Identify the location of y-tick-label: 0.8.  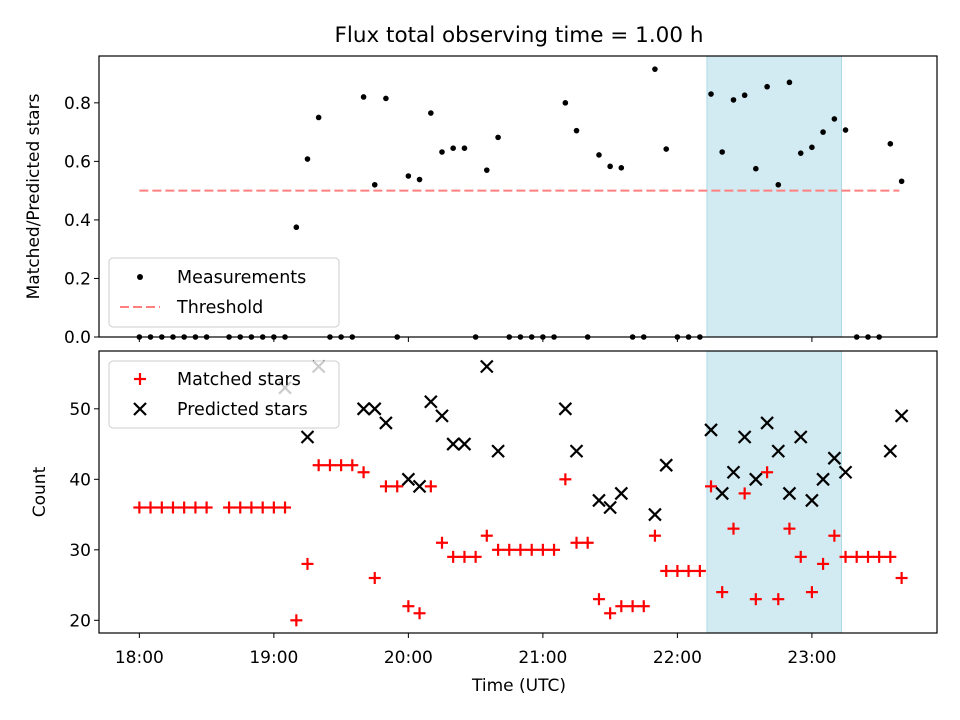
(77, 104).